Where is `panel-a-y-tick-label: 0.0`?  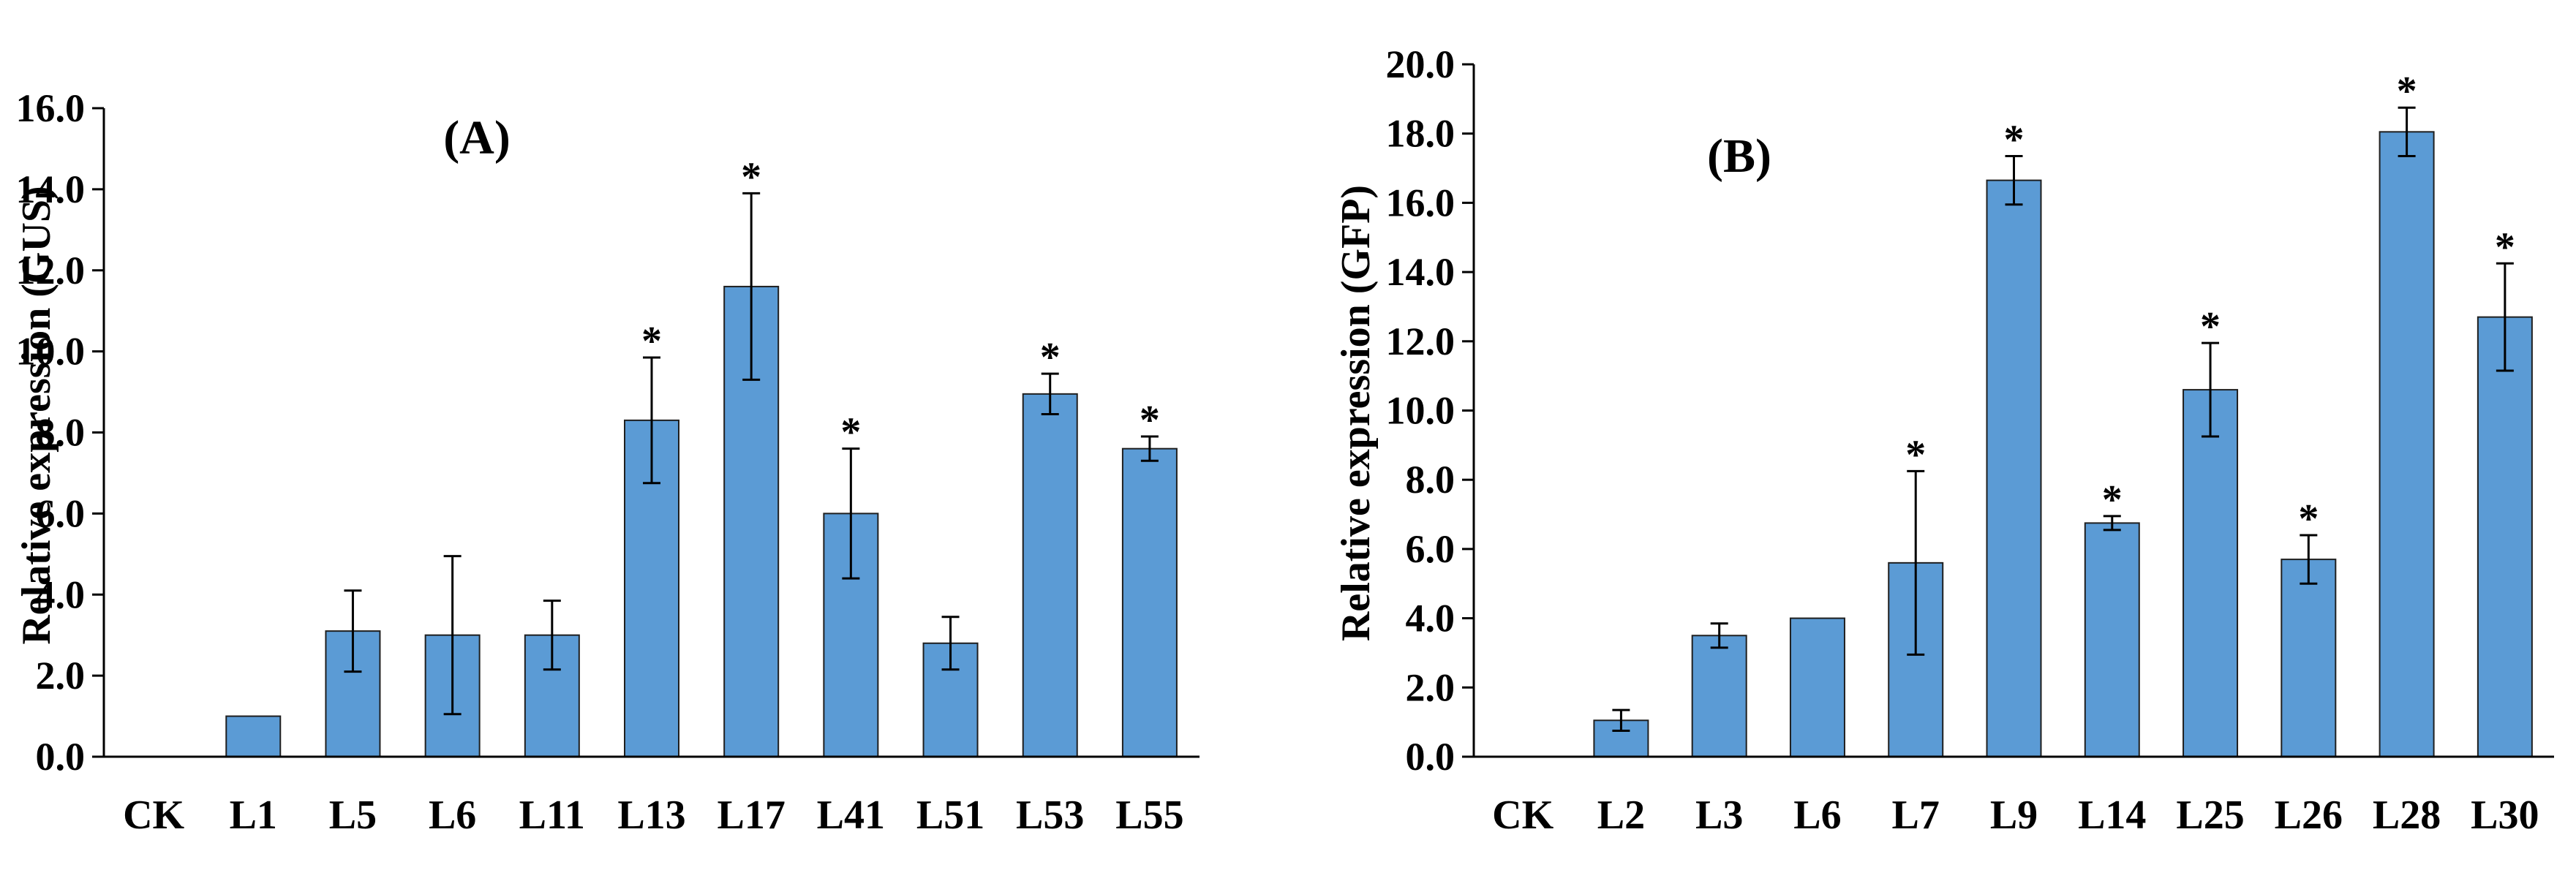 panel-a-y-tick-label: 0.0 is located at coordinates (61, 757).